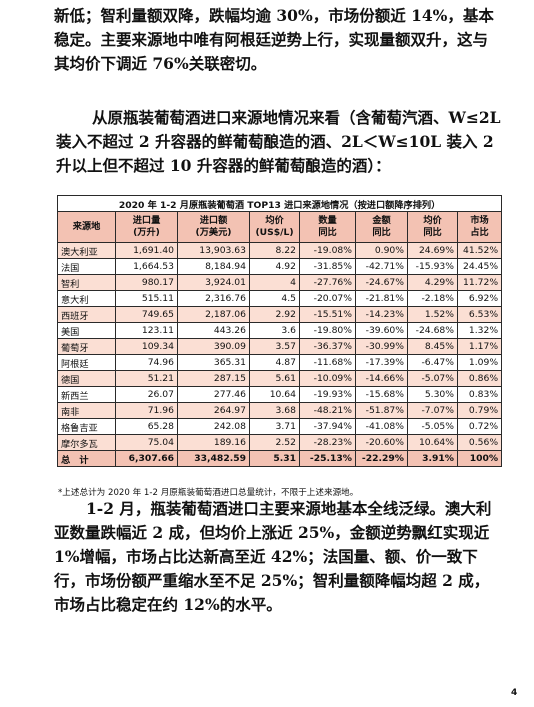  Describe the element at coordinates (327, 330) in the screenshot. I see `value-cell: -19.80%` at that location.